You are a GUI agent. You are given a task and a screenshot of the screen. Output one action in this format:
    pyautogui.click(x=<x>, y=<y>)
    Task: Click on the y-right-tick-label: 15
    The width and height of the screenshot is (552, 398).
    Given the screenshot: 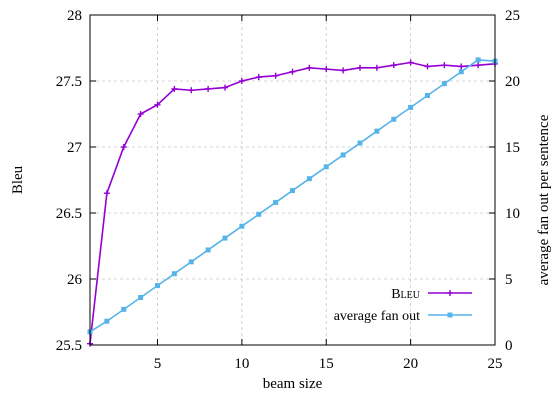 What is the action you would take?
    pyautogui.click(x=512, y=148)
    